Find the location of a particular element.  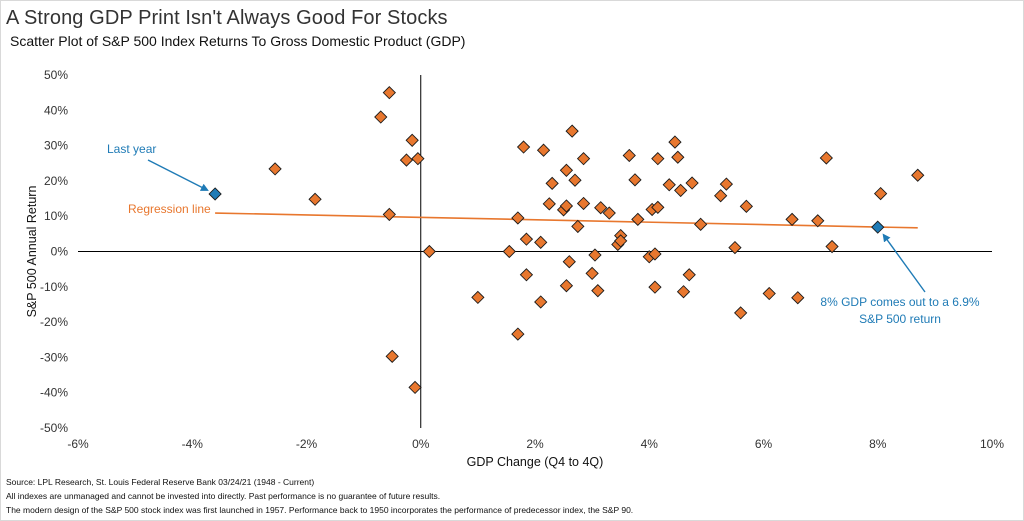

y-tick-label: -20% is located at coordinates (54, 322).